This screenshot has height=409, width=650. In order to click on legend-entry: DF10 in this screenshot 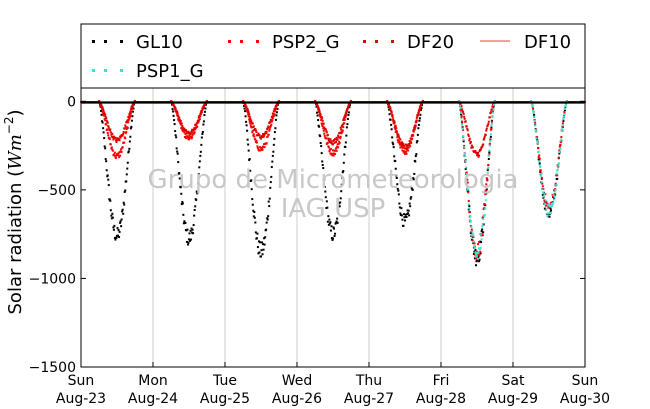, I will do `click(525, 42)`.